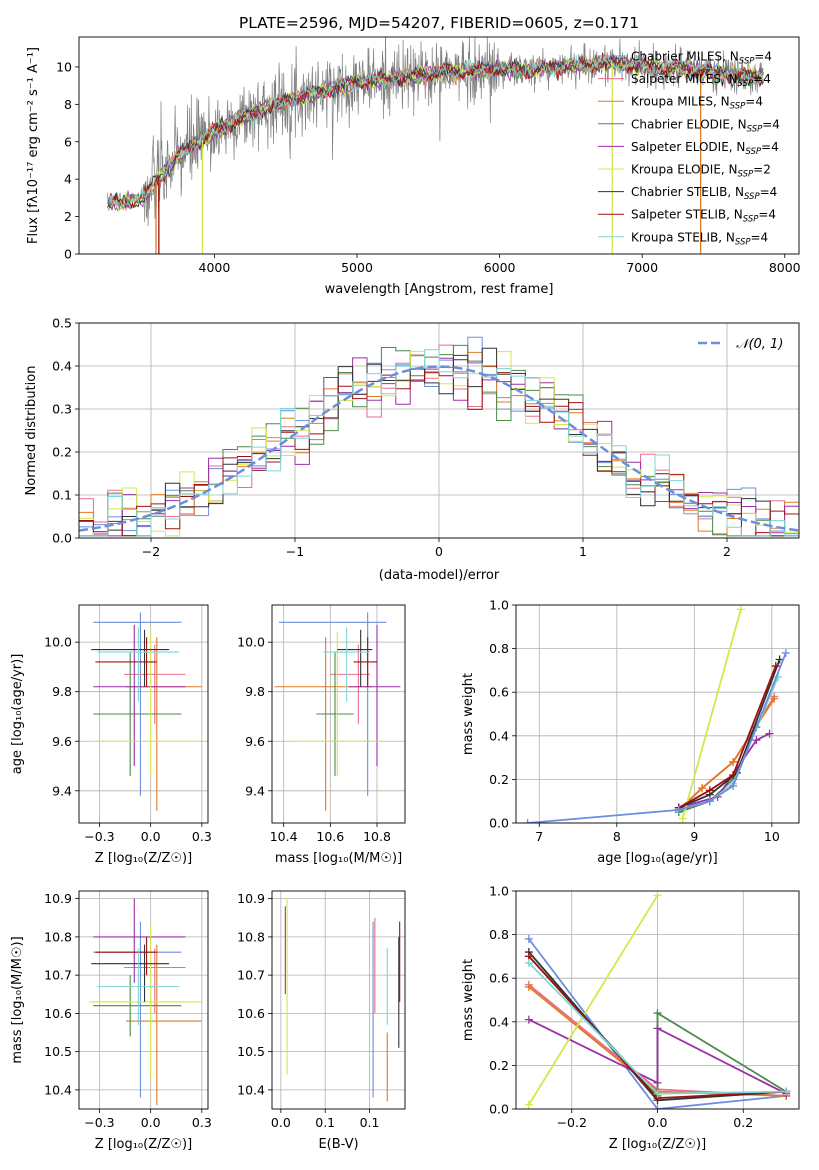 This screenshot has width=819, height=1170. I want to click on y-tick-label: 10, so click(64, 66).